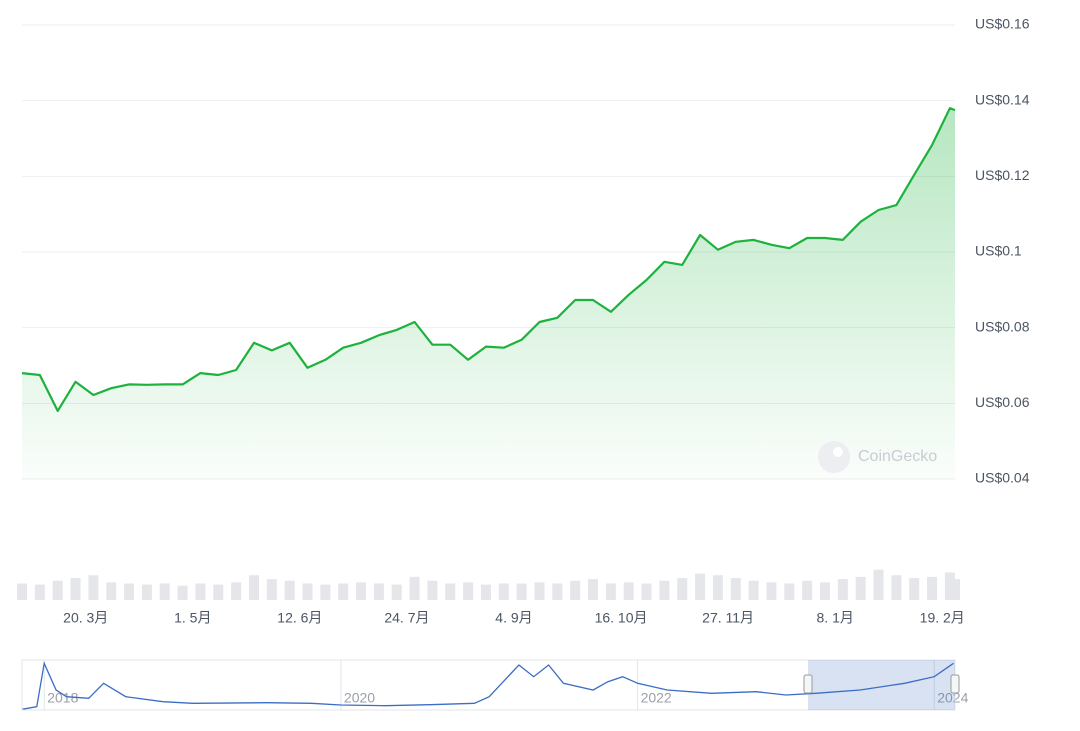 This screenshot has width=1080, height=731. What do you see at coordinates (1002, 326) in the screenshot?
I see `y-tick-label: US$0.08` at bounding box center [1002, 326].